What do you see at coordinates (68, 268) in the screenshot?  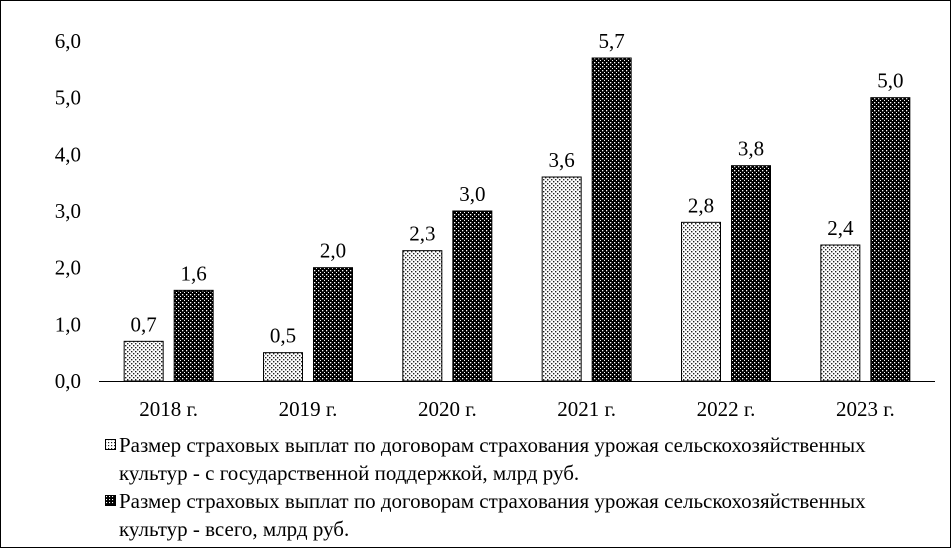 I see `y-tick-label: 2,0` at bounding box center [68, 268].